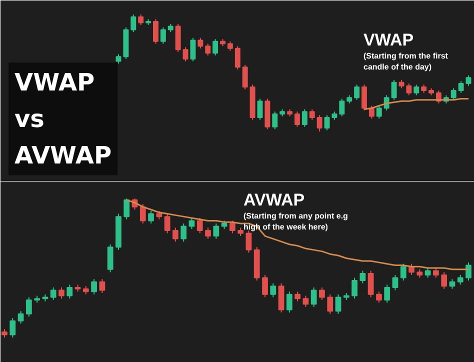 The height and width of the screenshot is (362, 474). Describe the element at coordinates (406, 62) in the screenshot. I see `text: (Starting from the first candle of the day)` at that location.